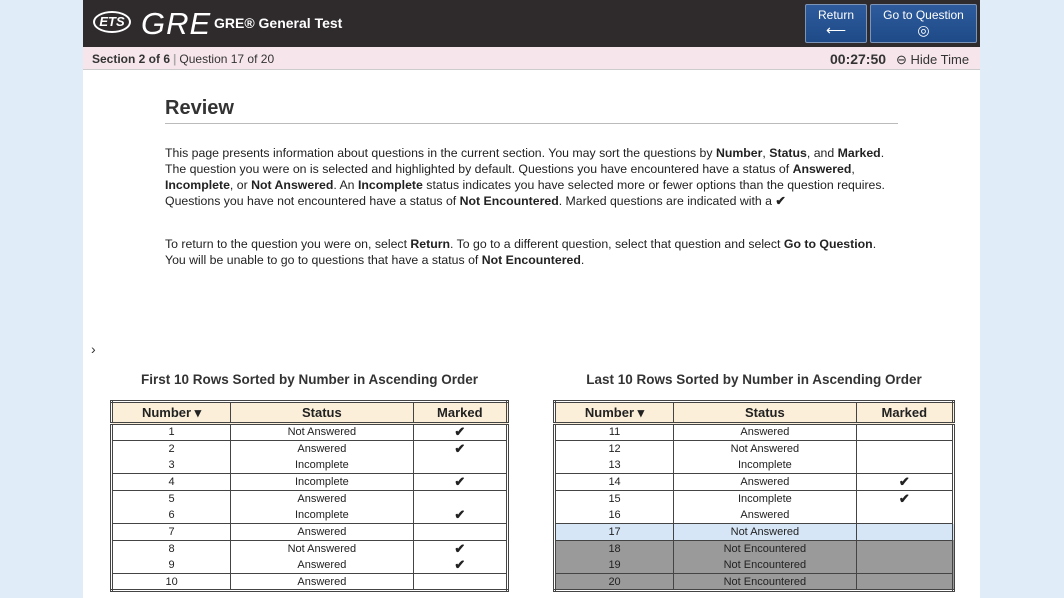 This screenshot has height=598, width=1064. I want to click on question-status: Incomplete, so click(322, 465).